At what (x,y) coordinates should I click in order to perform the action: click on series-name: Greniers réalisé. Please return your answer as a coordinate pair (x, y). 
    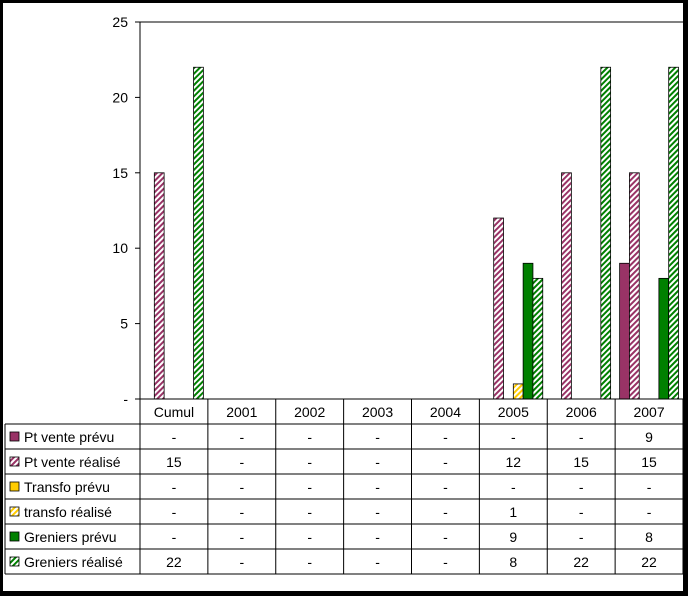
    Looking at the image, I should click on (73, 562).